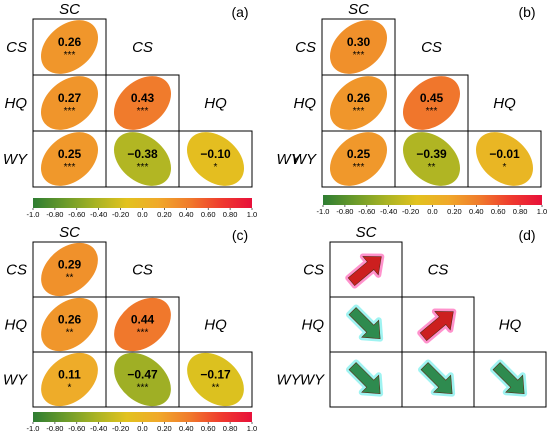 The height and width of the screenshot is (436, 550). I want to click on correlation-value: 0.43, so click(143, 98).